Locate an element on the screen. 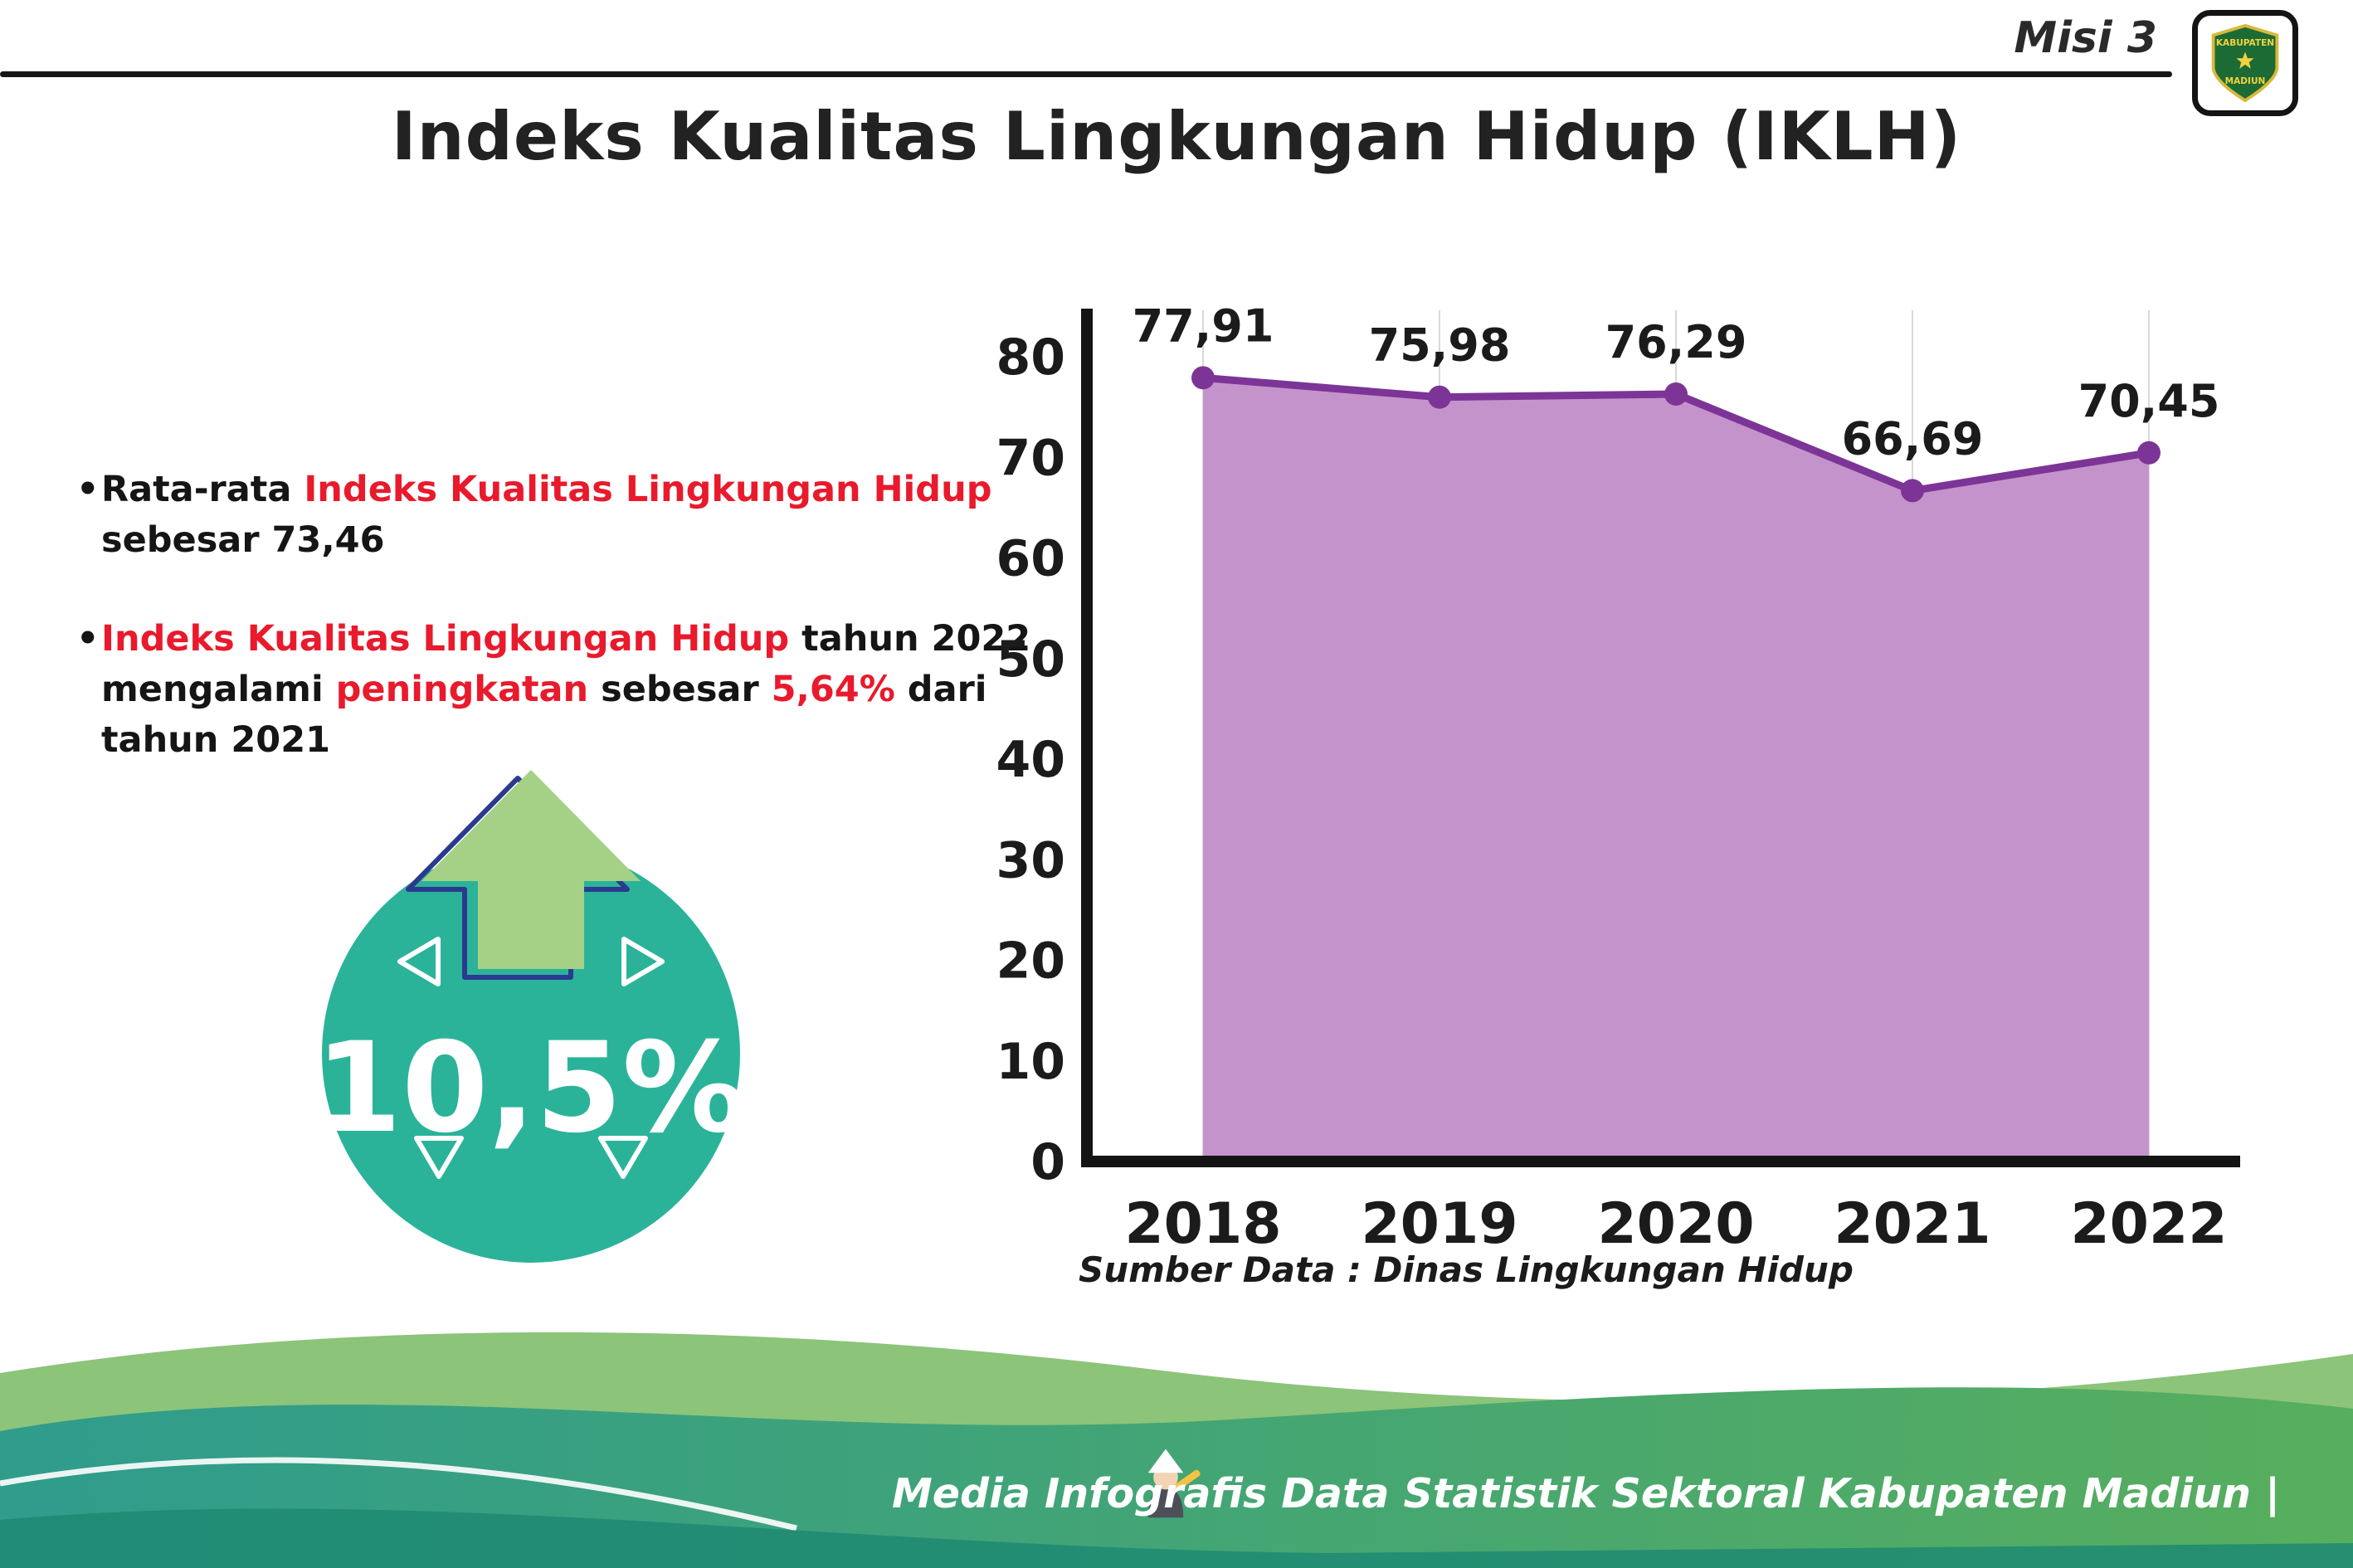 The height and width of the screenshot is (1568, 2353). text-segment: mengalami is located at coordinates (218, 690).